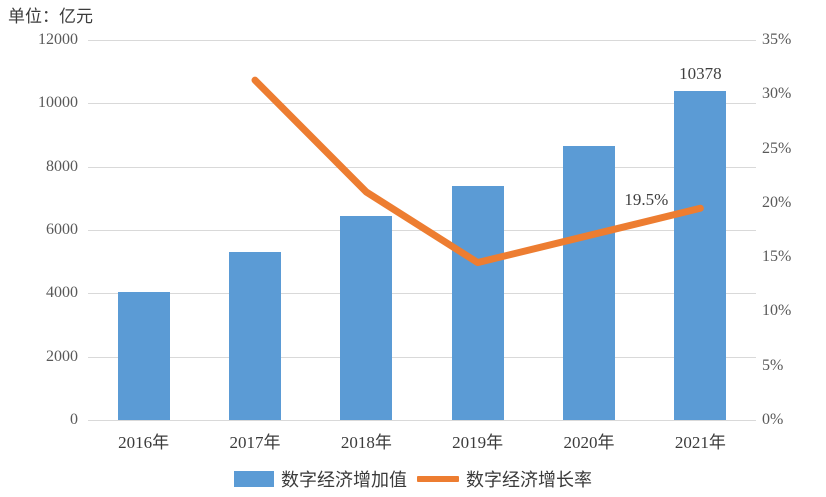 This screenshot has height=497, width=826. Describe the element at coordinates (255, 442) in the screenshot. I see `x-axis-tick-2017年: 2017年` at that location.